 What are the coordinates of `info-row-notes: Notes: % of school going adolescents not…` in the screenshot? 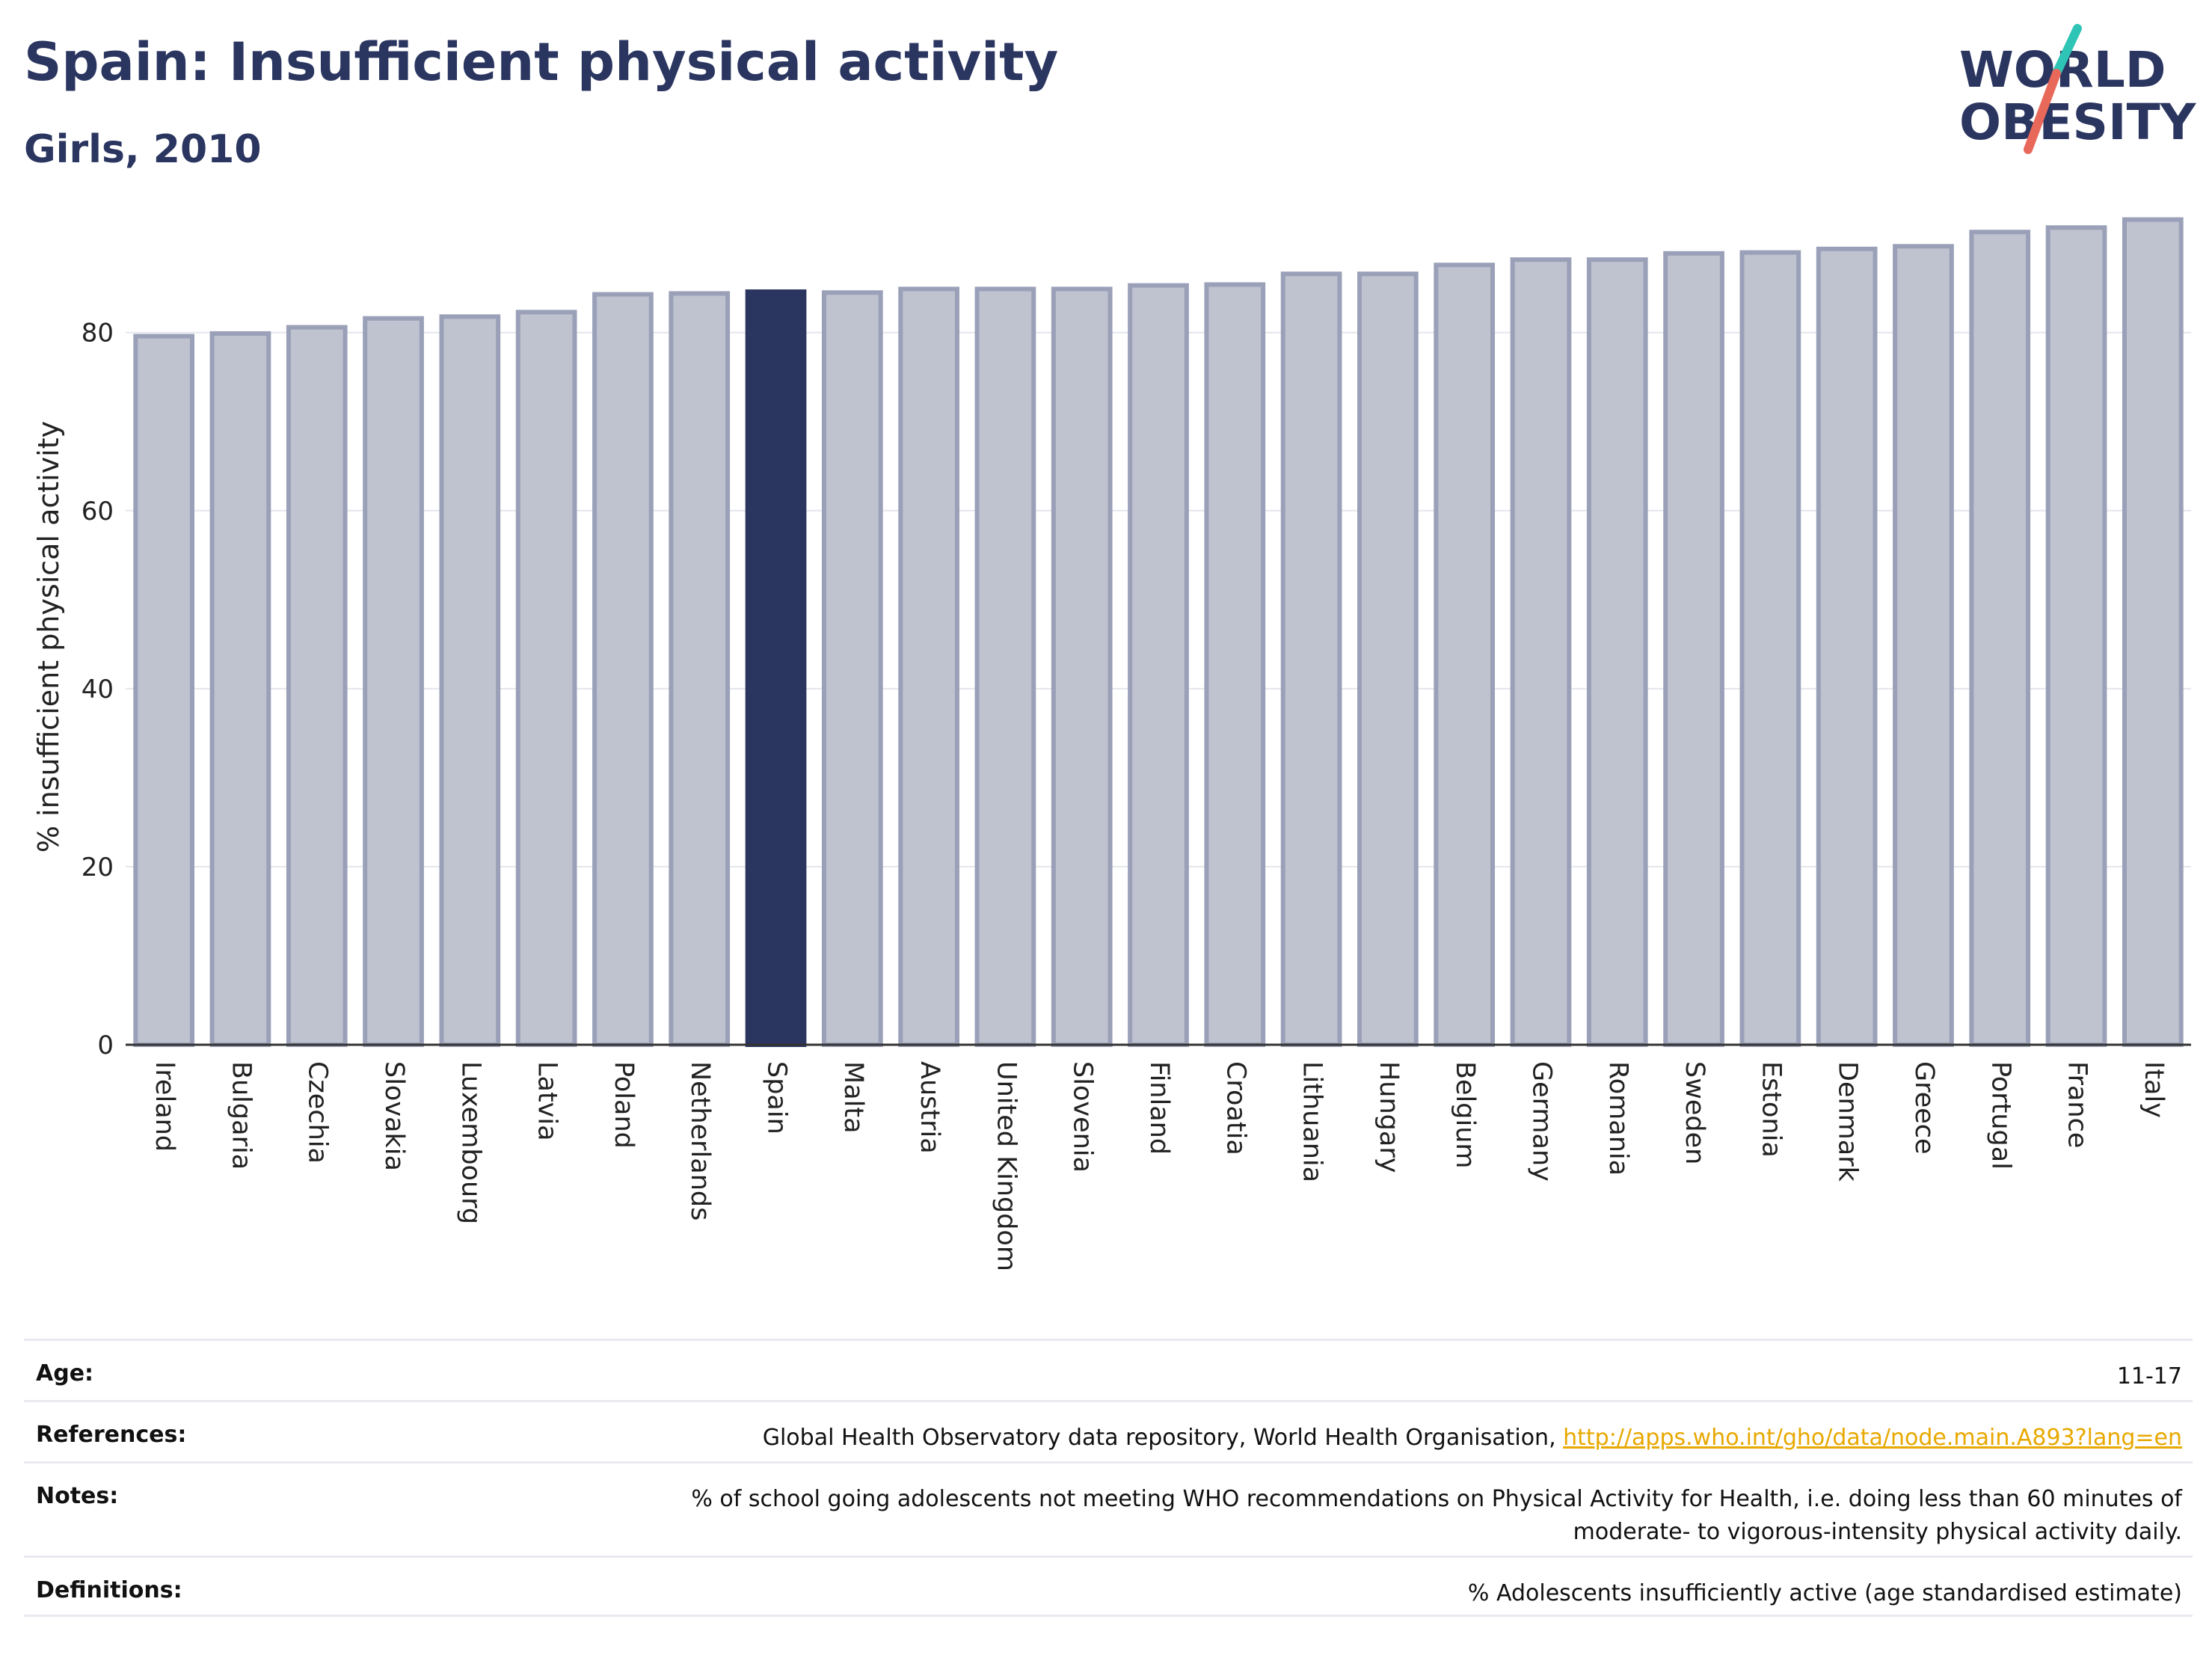 It's located at (1108, 1508).